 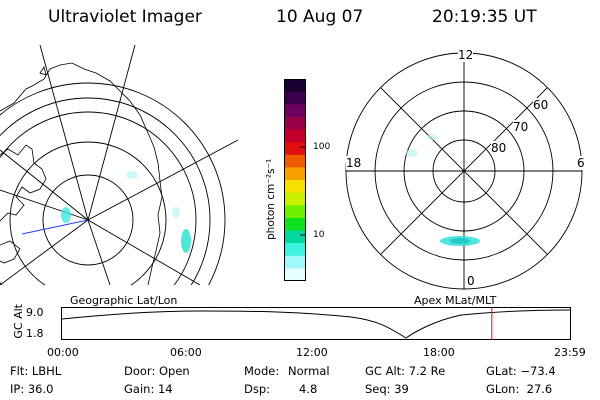 I want to click on altitude-plot, so click(x=316, y=323).